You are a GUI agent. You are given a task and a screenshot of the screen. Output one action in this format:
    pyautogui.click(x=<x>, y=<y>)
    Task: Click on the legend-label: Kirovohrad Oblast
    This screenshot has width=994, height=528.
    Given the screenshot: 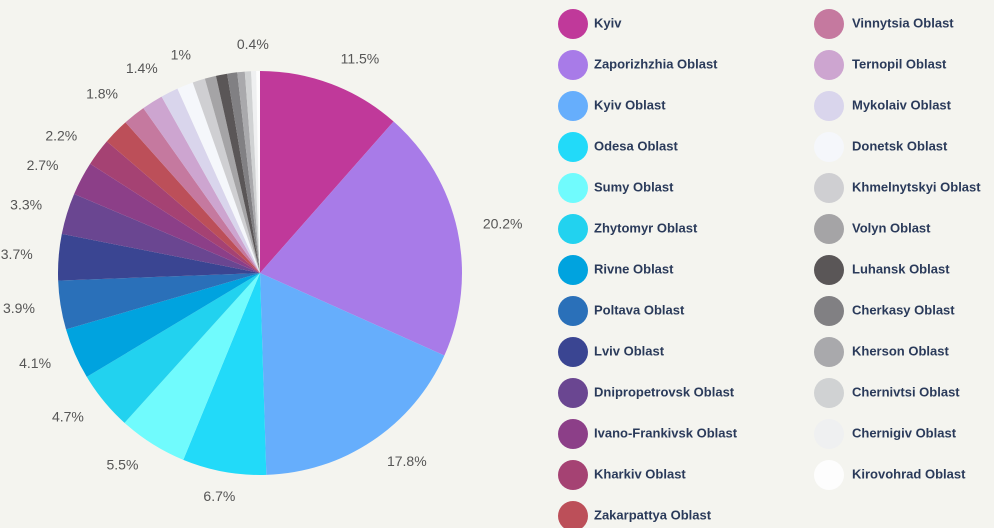 What is the action you would take?
    pyautogui.click(x=909, y=473)
    